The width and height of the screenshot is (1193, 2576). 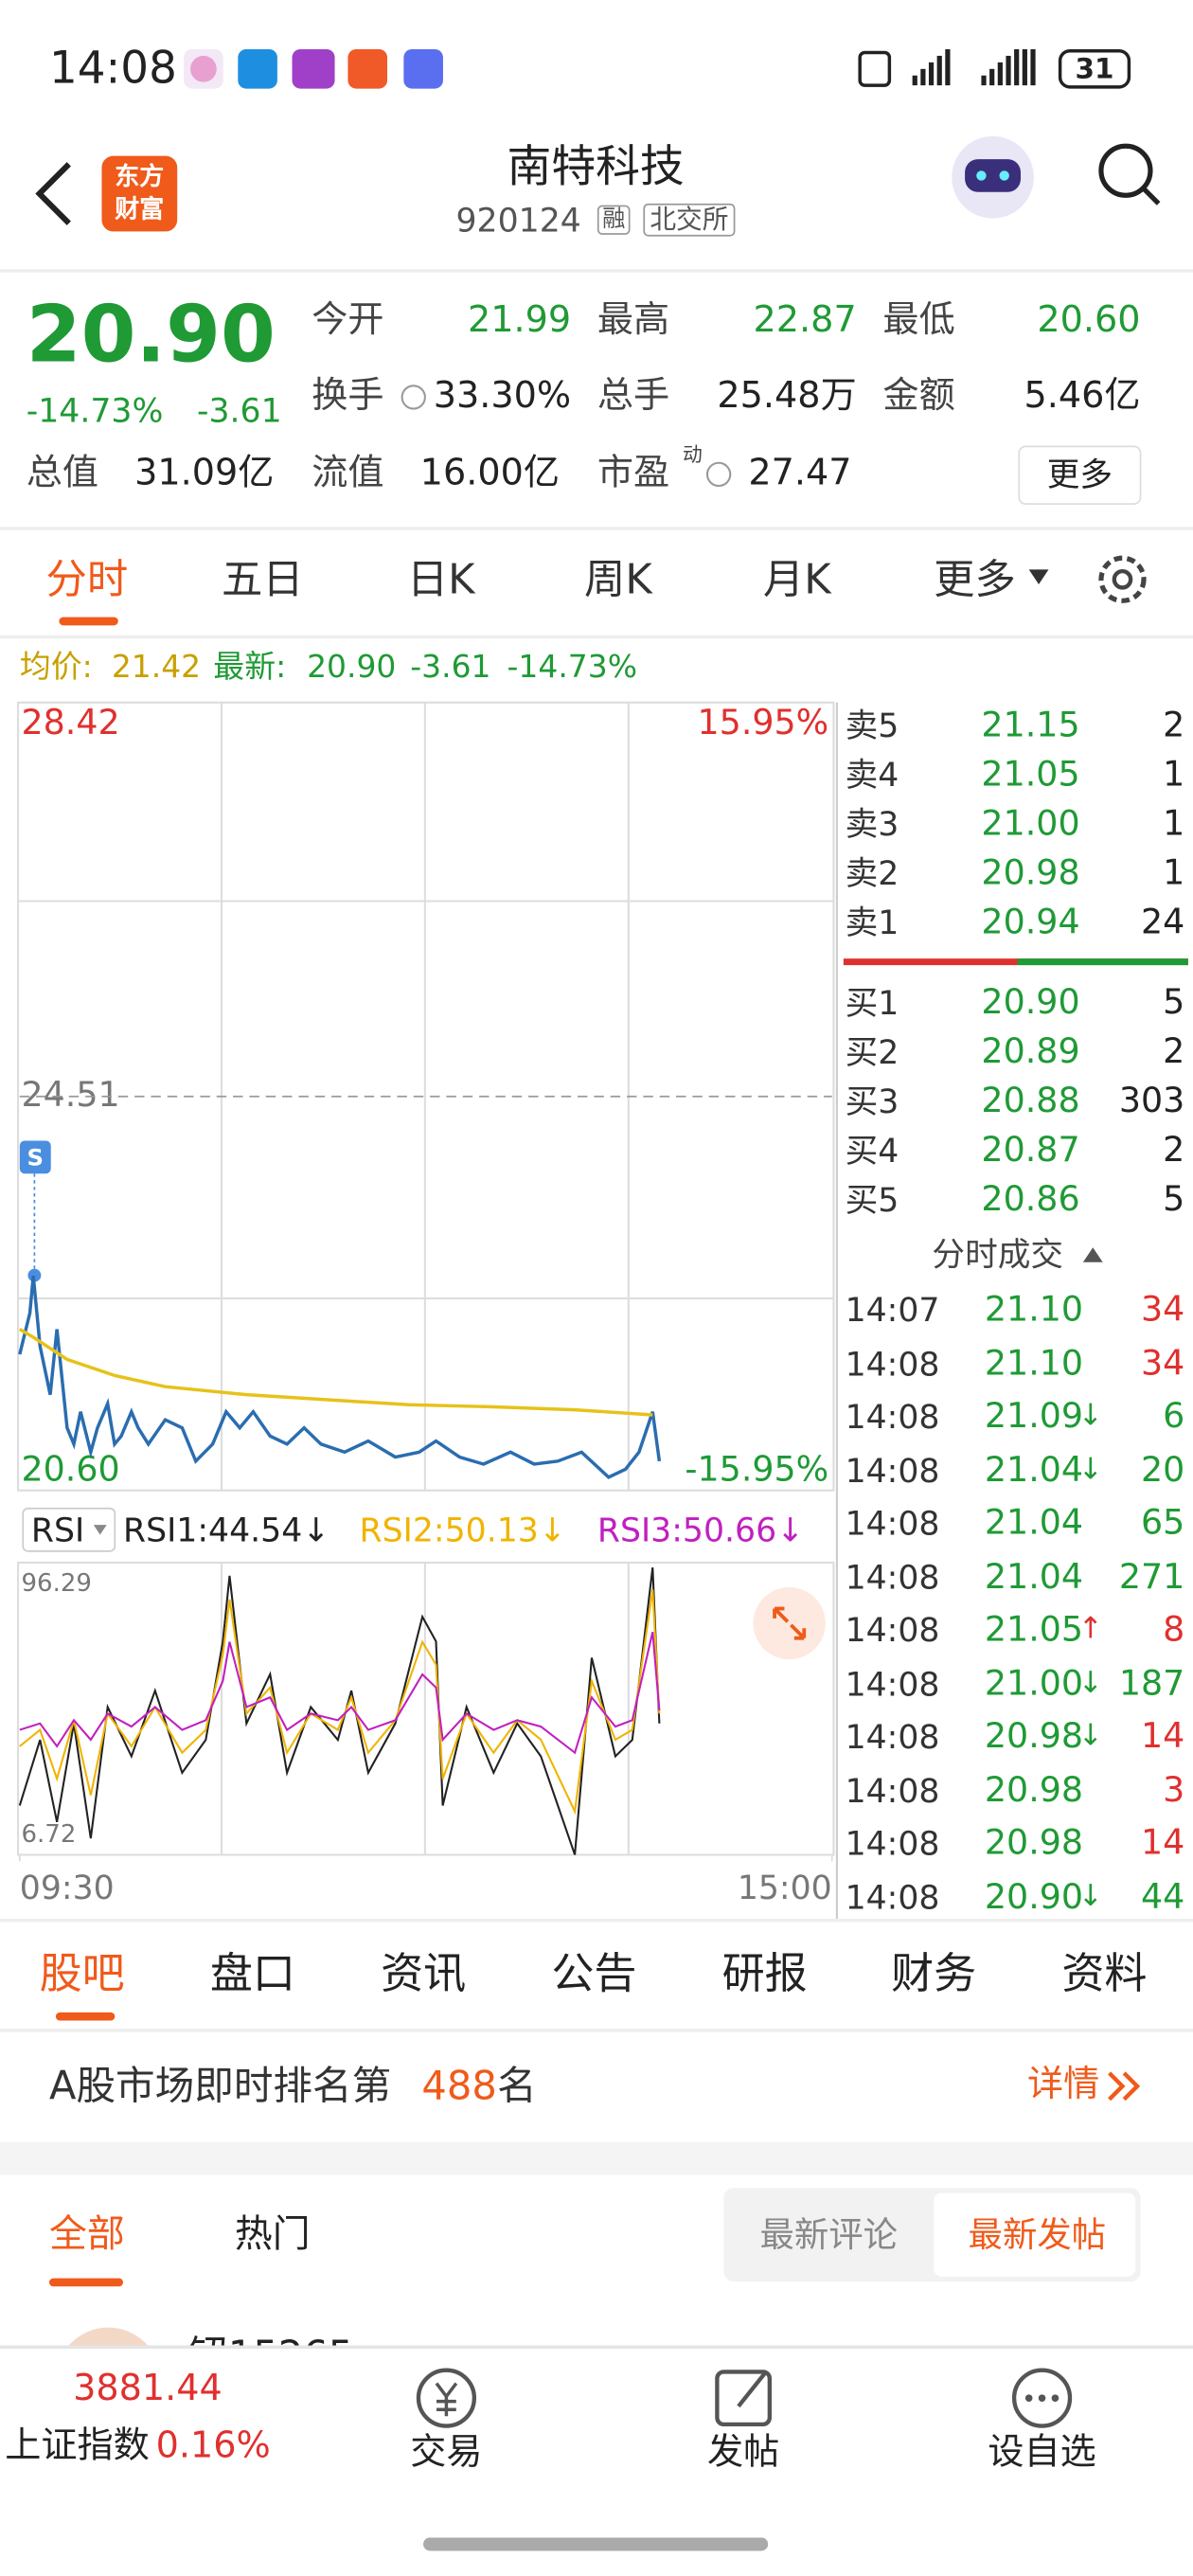 I want to click on sort-option: 最新发帖, so click(x=1037, y=2234).